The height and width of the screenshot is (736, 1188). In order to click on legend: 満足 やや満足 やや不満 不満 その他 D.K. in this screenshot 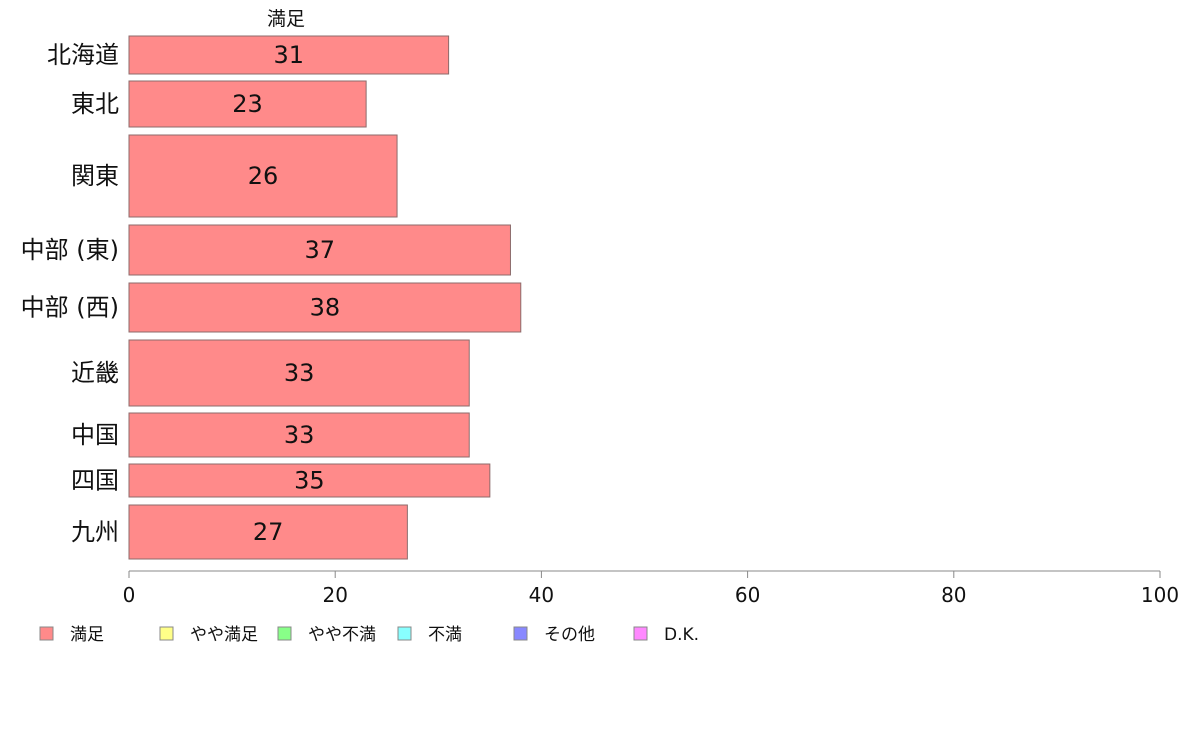, I will do `click(369, 635)`.